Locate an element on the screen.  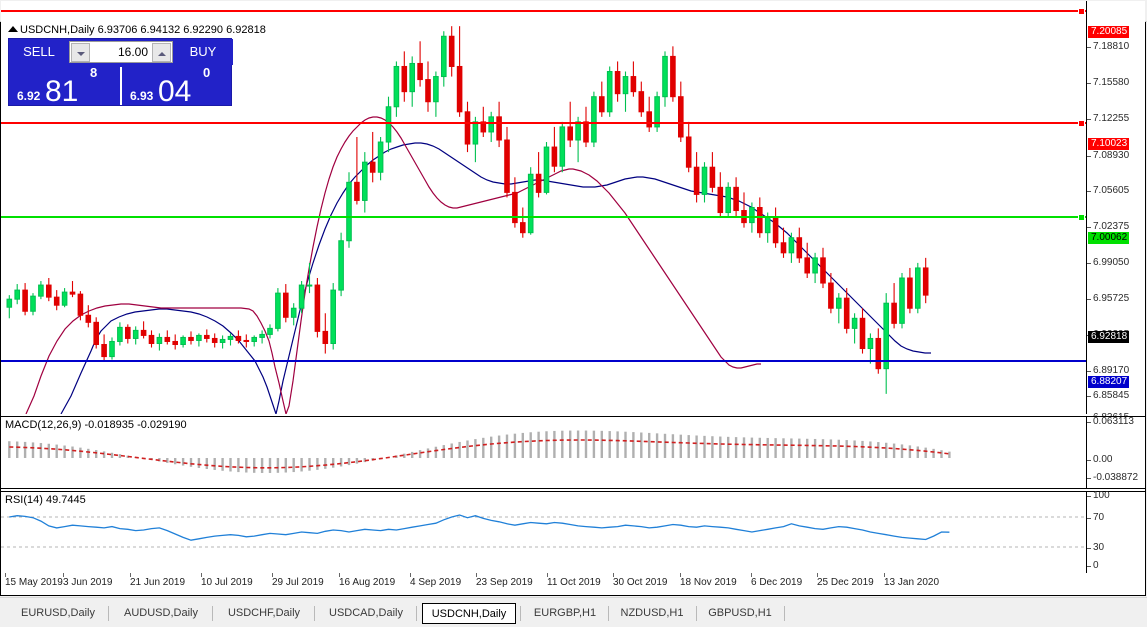
buy-price-main: 04 is located at coordinates (175, 91).